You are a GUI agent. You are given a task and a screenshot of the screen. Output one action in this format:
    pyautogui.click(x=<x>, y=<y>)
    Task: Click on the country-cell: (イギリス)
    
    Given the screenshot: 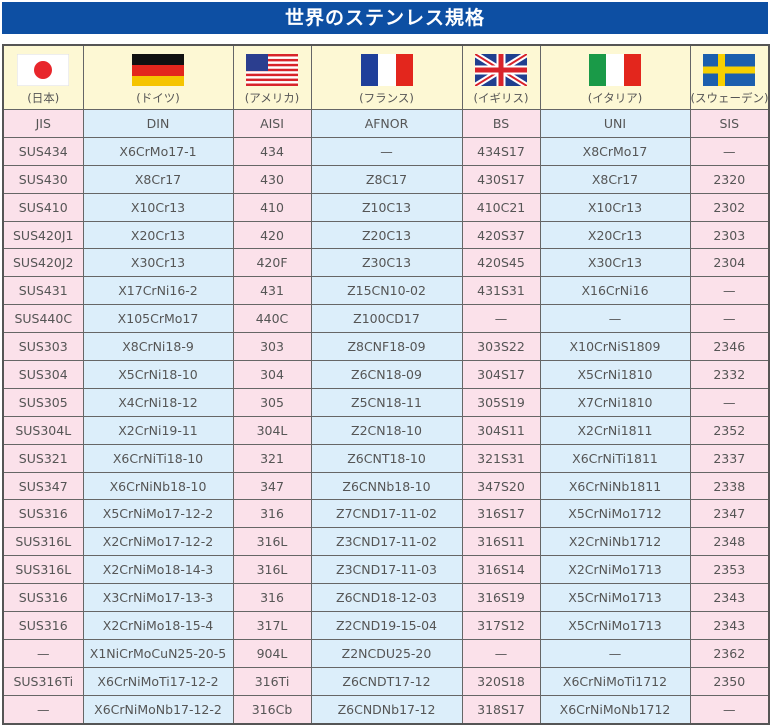 What is the action you would take?
    pyautogui.click(x=501, y=77)
    